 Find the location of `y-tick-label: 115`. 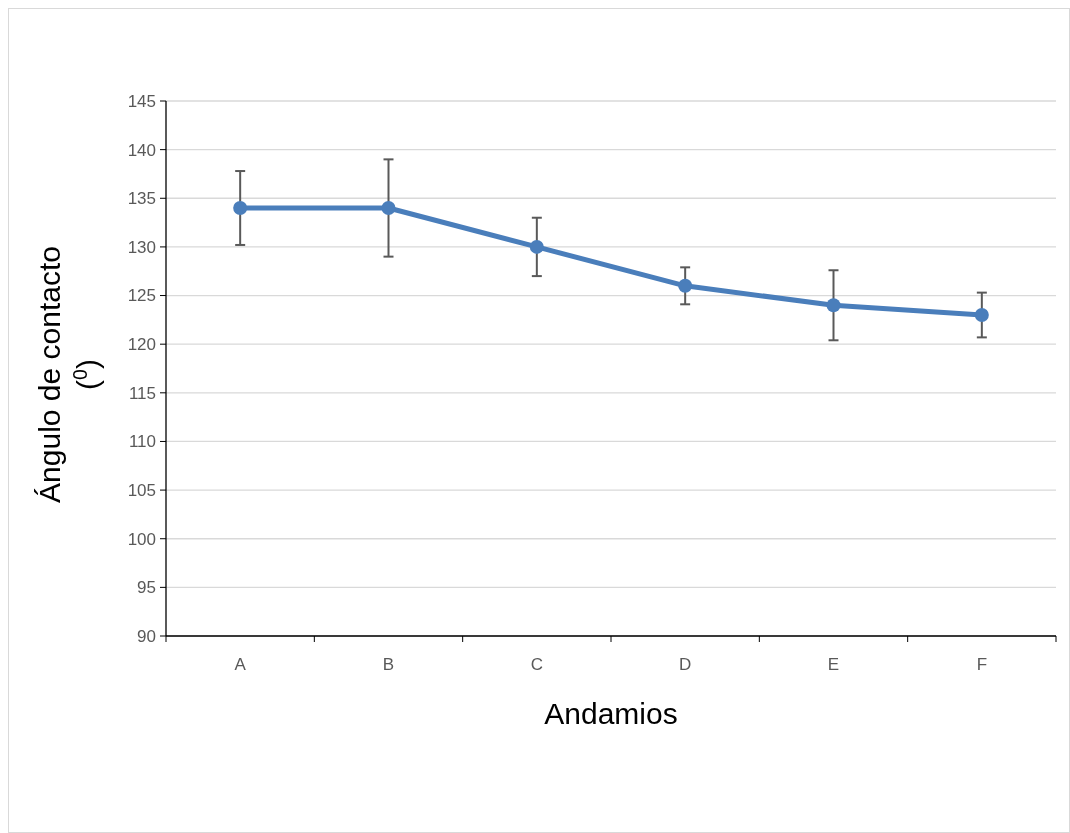

y-tick-label: 115 is located at coordinates (142, 393).